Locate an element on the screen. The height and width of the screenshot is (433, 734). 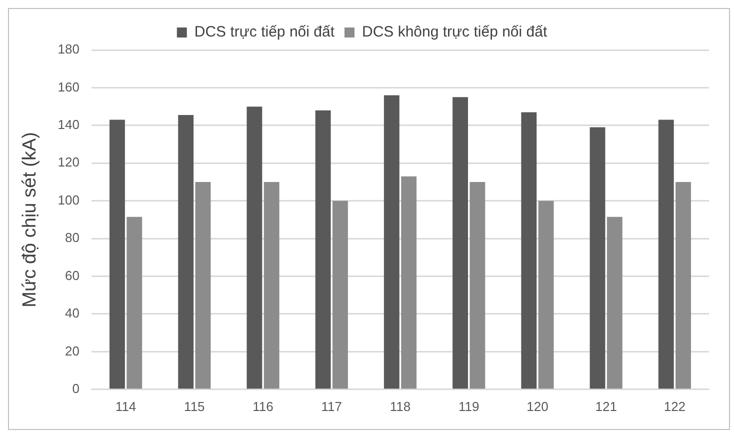
x-tick-label: 117 is located at coordinates (331, 406).